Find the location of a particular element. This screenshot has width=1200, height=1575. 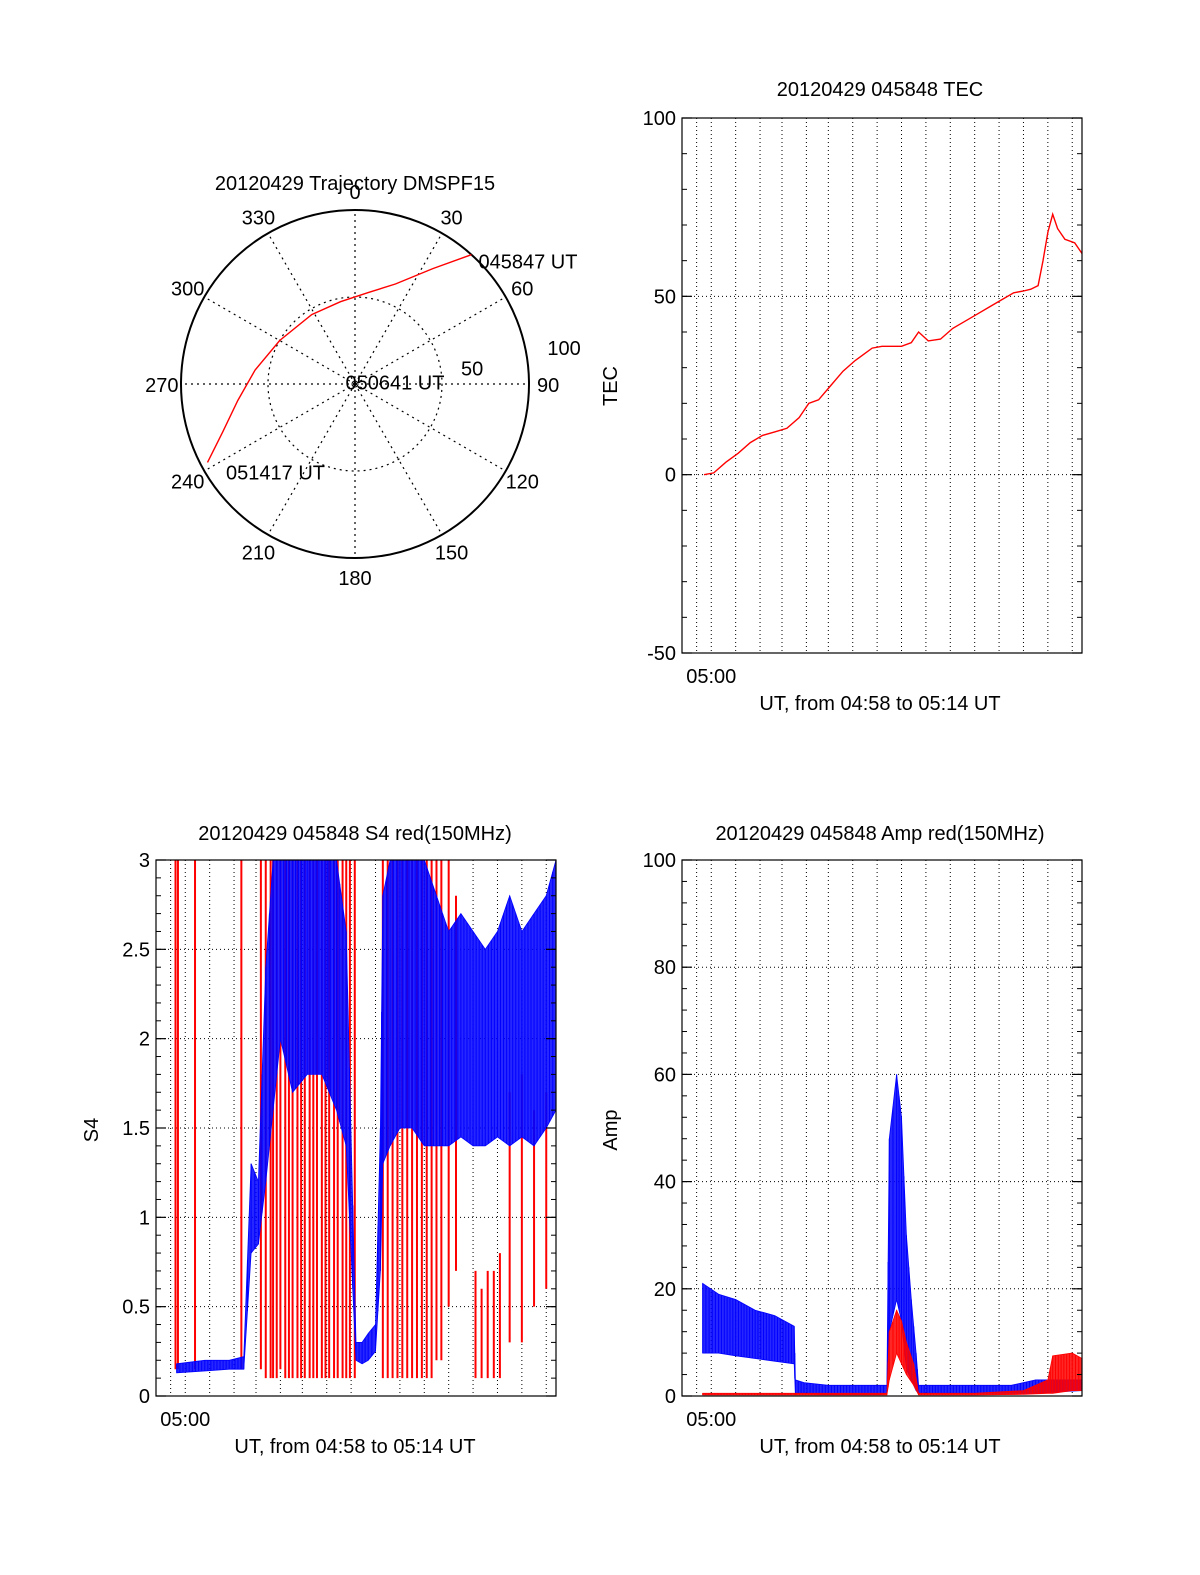

amp-axes: 0 20 40 60 80 100 05:00 is located at coordinates (863, 1140).